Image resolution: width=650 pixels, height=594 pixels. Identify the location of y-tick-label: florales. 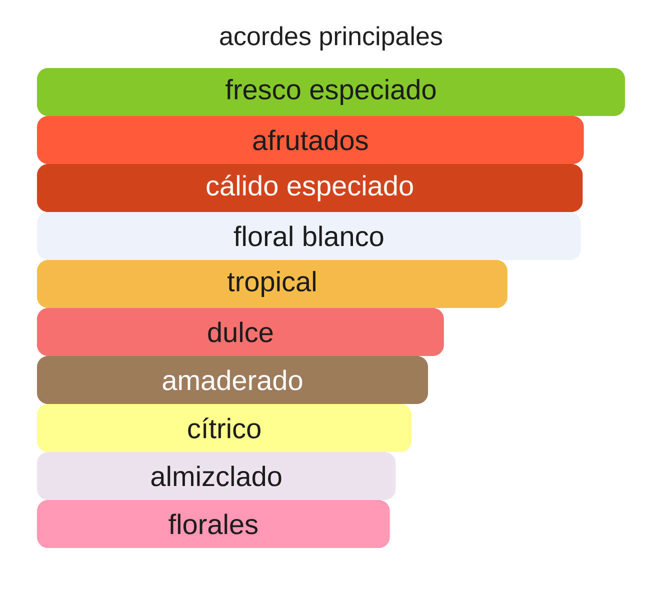
(213, 524).